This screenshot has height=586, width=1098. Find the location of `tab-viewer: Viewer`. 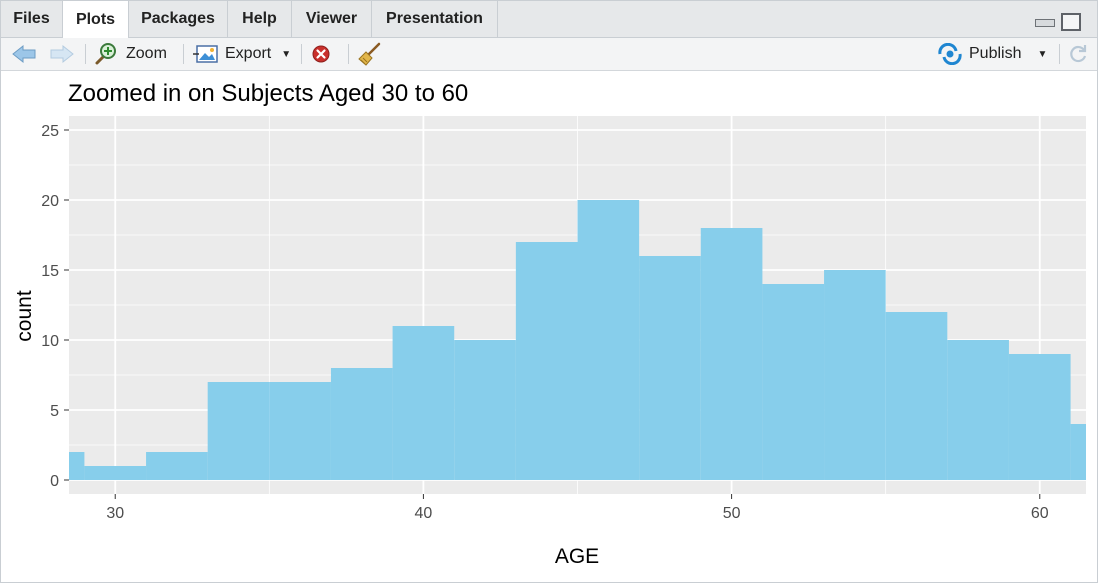

tab-viewer: Viewer is located at coordinates (332, 19).